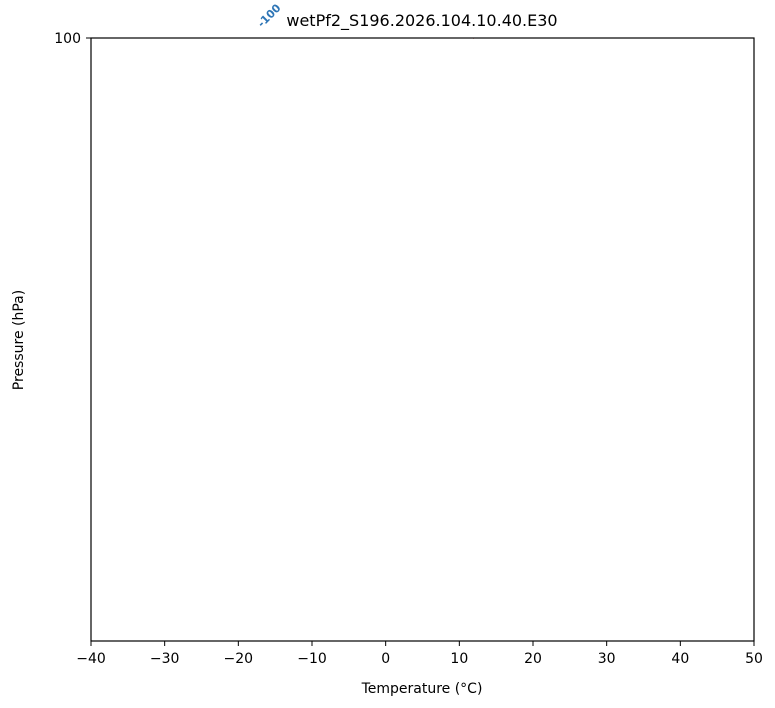 The width and height of the screenshot is (775, 708). What do you see at coordinates (680, 659) in the screenshot?
I see `x-tick-label: 40` at bounding box center [680, 659].